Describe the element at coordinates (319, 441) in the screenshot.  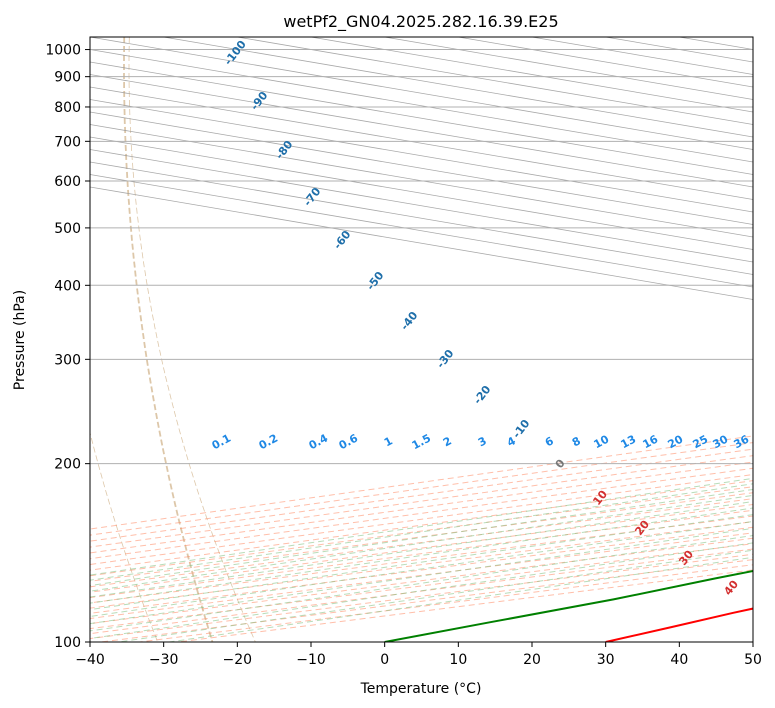
I see `mixing-ratio-label: 0.4` at that location.